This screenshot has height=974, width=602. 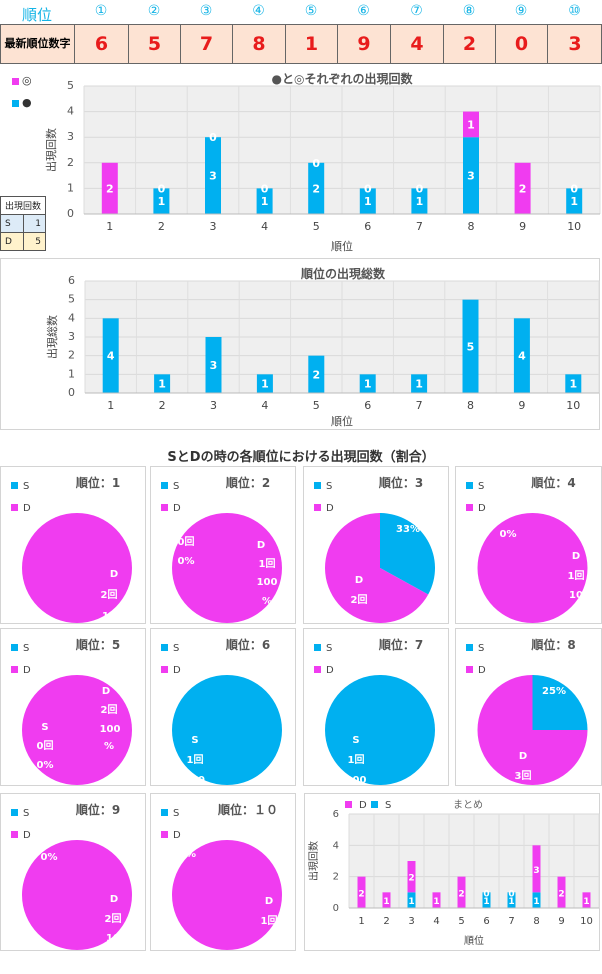 What do you see at coordinates (469, 44) in the screenshot?
I see `latest-digit-cell: 2` at bounding box center [469, 44].